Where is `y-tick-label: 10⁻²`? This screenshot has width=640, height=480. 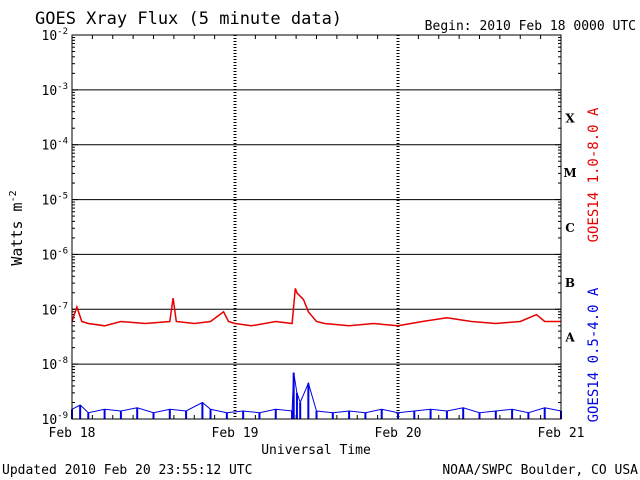 y-tick-label: 10⁻² is located at coordinates (55, 35).